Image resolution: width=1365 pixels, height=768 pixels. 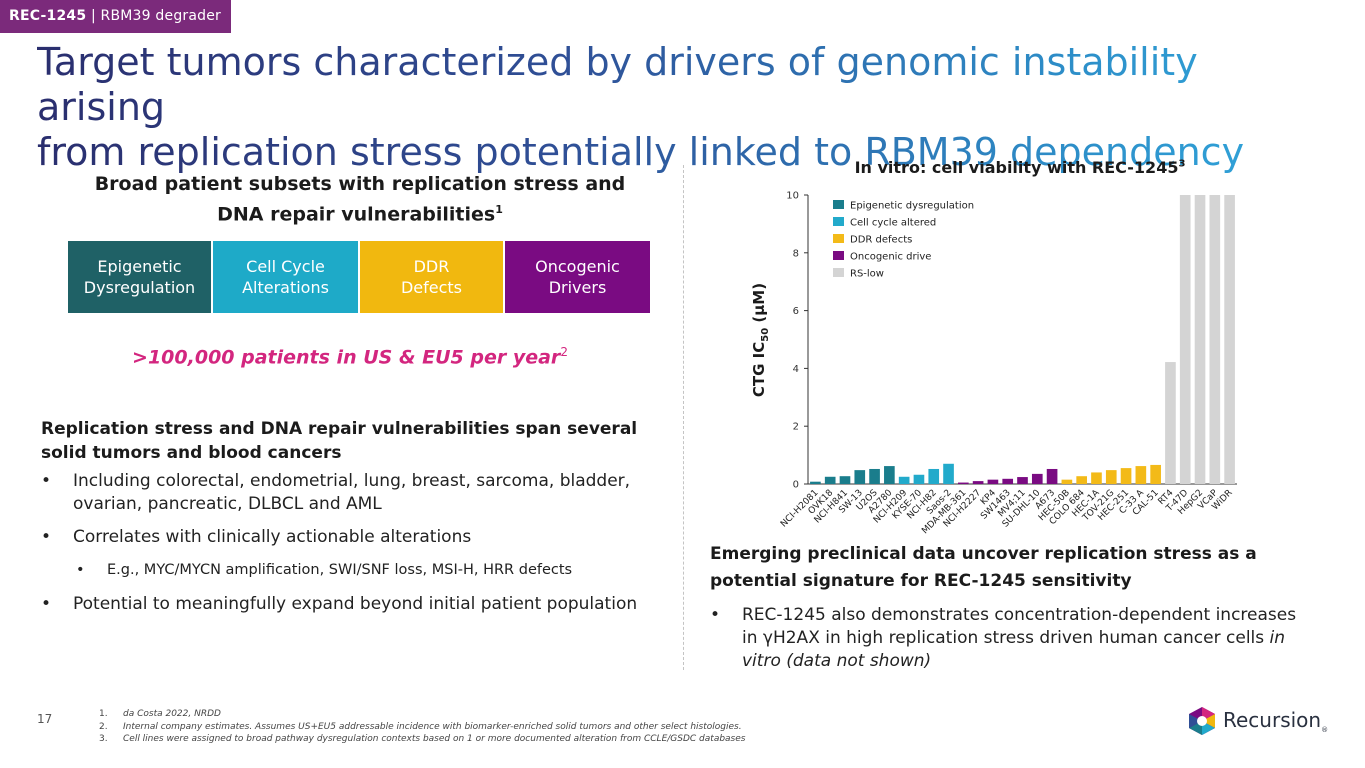 I want to click on legend-label: DDR defects, so click(x=881, y=240).